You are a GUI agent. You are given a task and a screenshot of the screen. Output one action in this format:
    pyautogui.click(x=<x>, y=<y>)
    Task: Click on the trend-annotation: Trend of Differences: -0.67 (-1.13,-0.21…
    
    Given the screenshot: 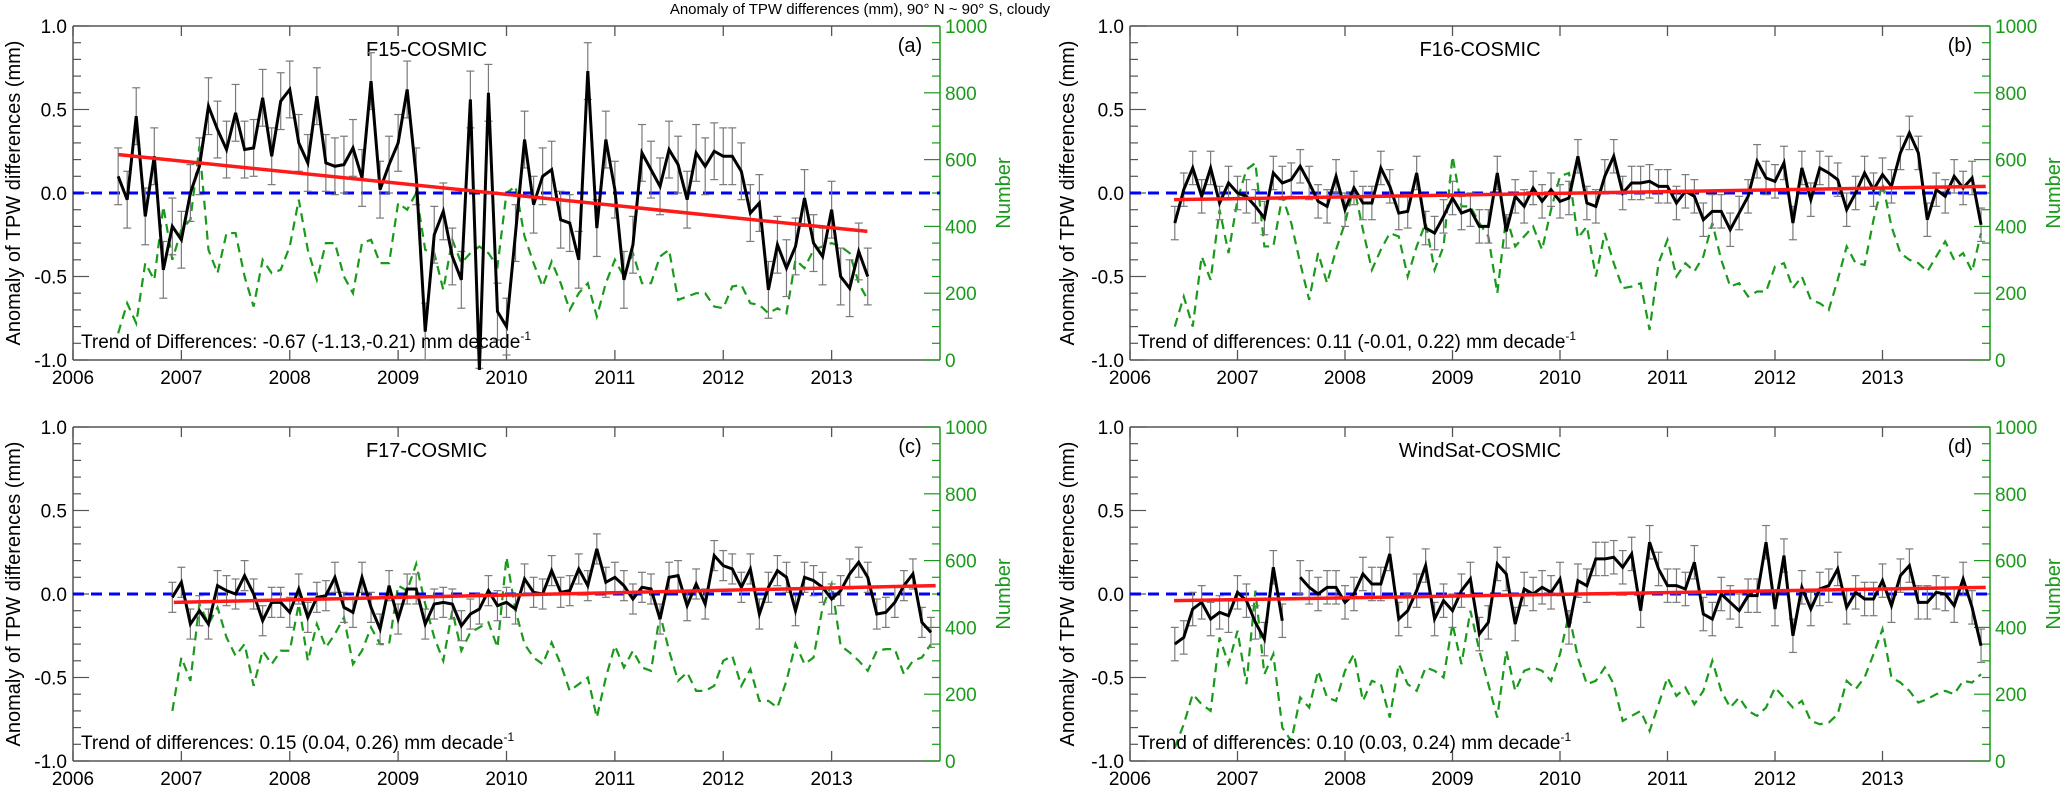 What is the action you would take?
    pyautogui.click(x=306, y=341)
    